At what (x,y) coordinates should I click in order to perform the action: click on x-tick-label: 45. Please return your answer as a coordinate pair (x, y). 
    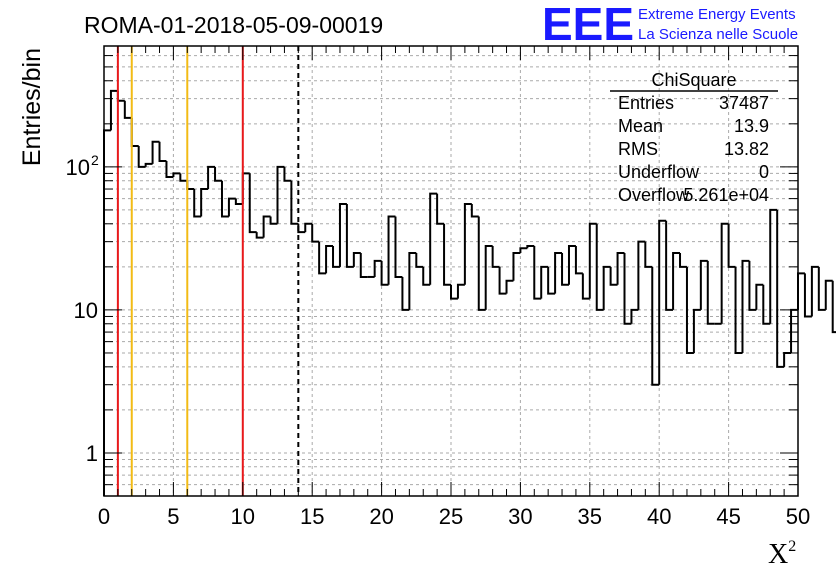
    Looking at the image, I should click on (728, 516).